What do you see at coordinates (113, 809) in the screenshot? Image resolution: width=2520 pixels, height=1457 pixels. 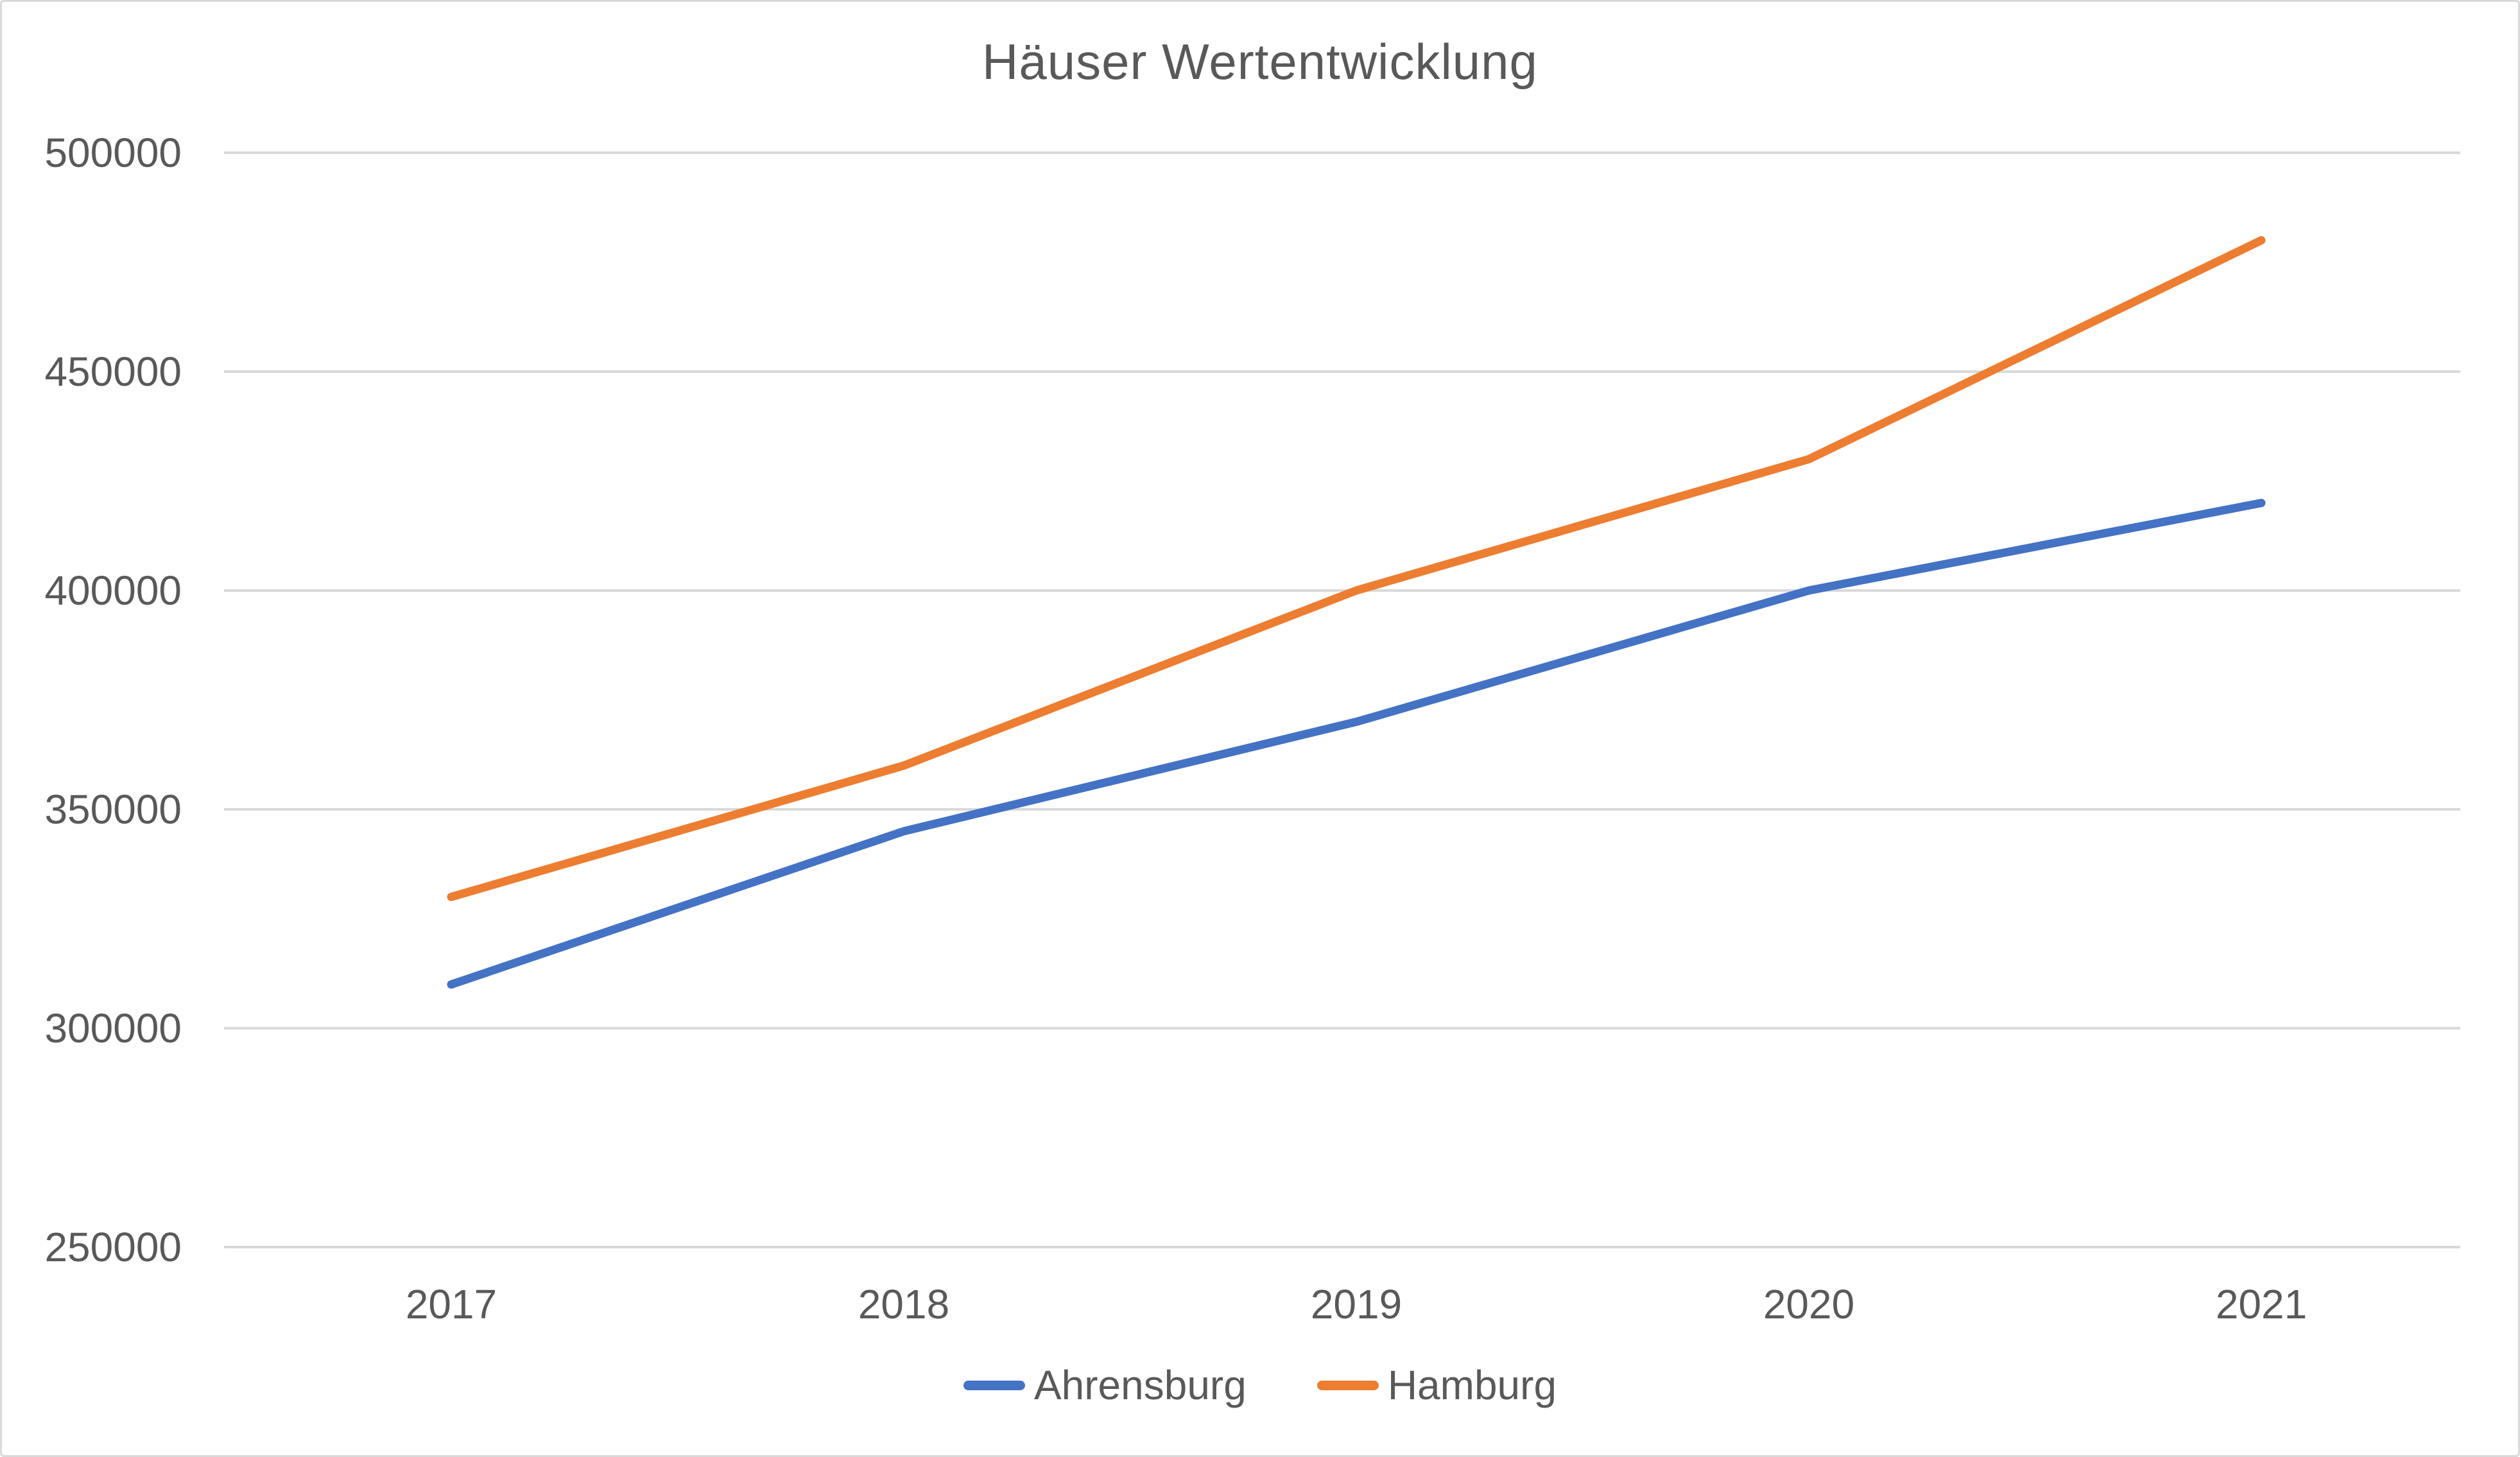 I see `y-axis-tick-label: 350000` at bounding box center [113, 809].